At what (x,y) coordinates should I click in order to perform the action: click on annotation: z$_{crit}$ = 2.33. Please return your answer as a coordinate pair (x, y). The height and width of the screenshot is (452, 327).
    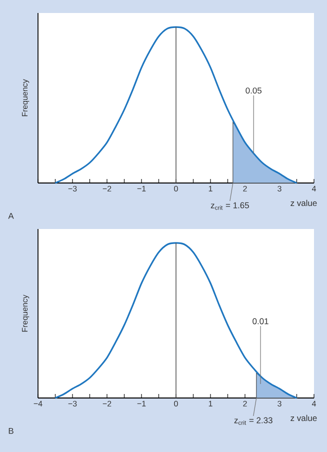
    Looking at the image, I should click on (253, 421).